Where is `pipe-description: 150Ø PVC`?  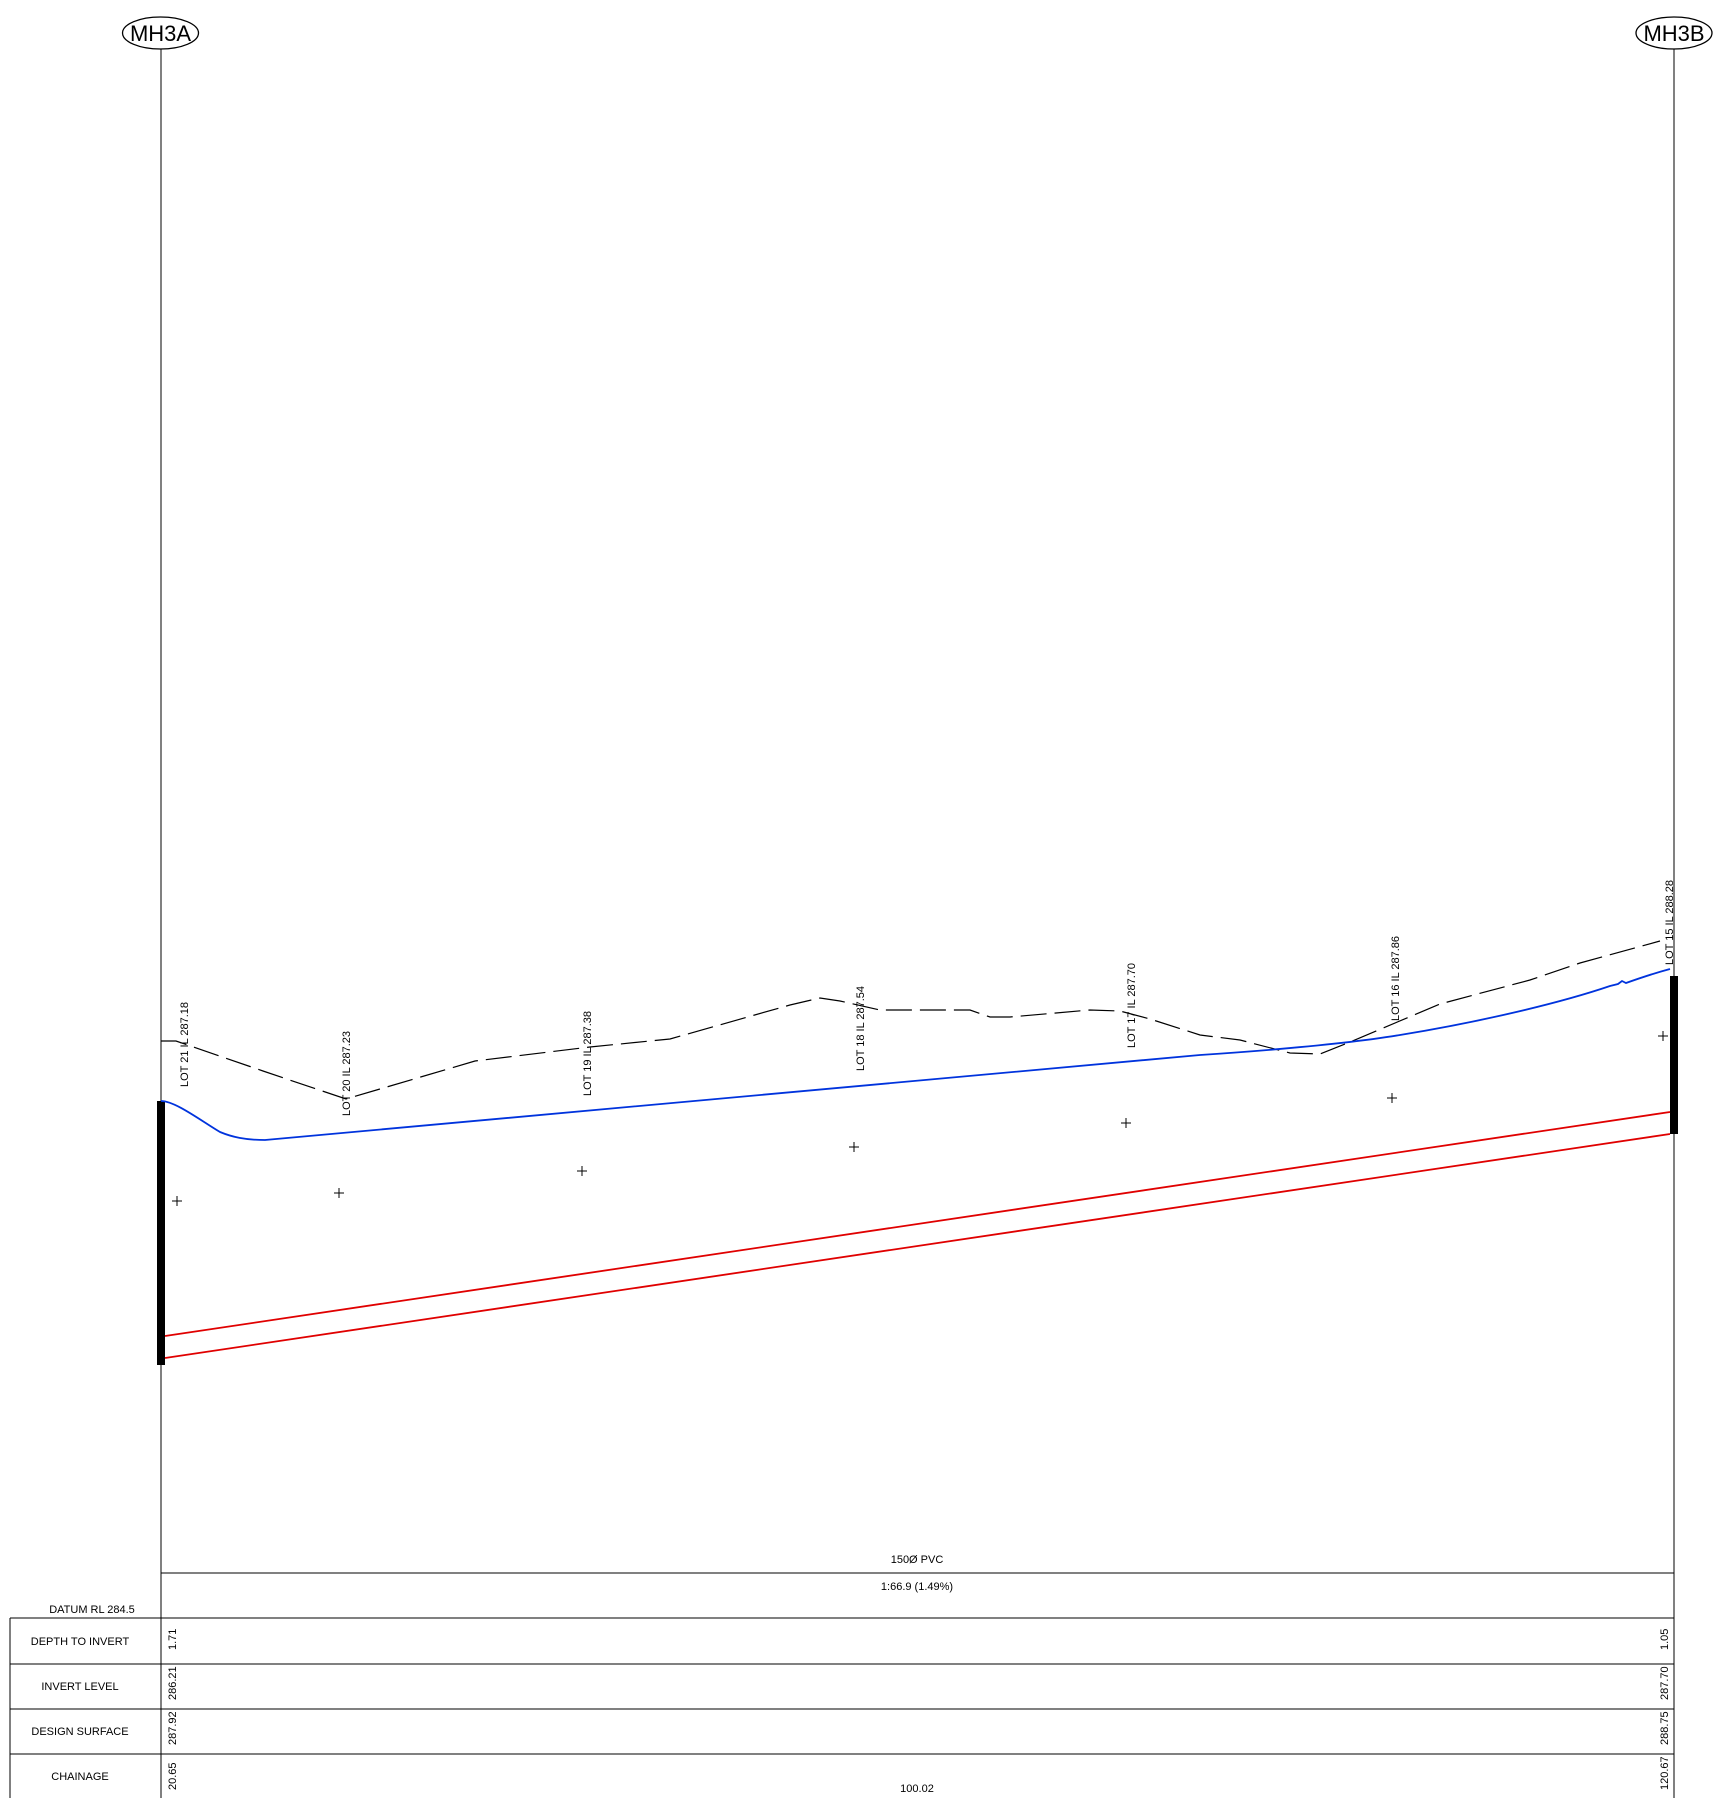 pipe-description: 150Ø PVC is located at coordinates (917, 1560).